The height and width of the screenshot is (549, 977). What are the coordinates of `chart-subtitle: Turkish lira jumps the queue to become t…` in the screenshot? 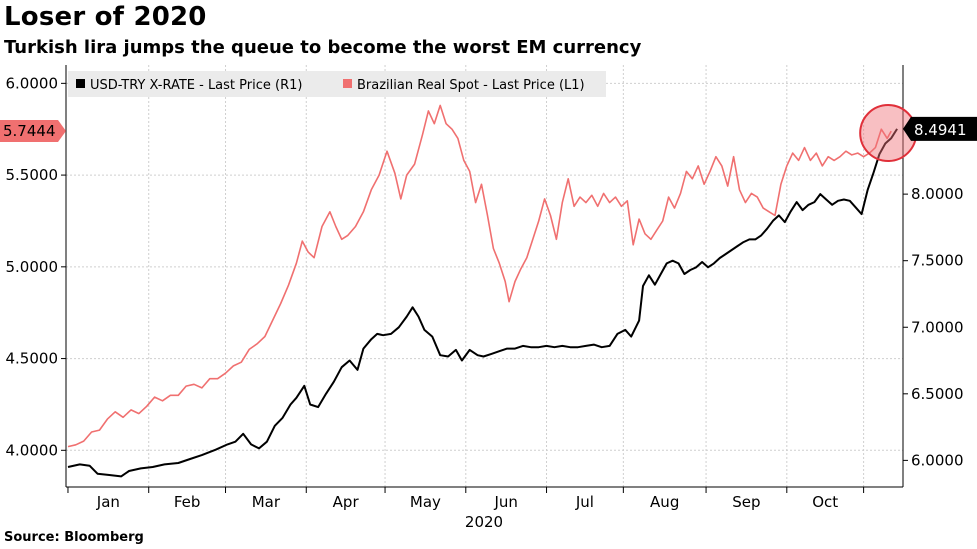 It's located at (323, 47).